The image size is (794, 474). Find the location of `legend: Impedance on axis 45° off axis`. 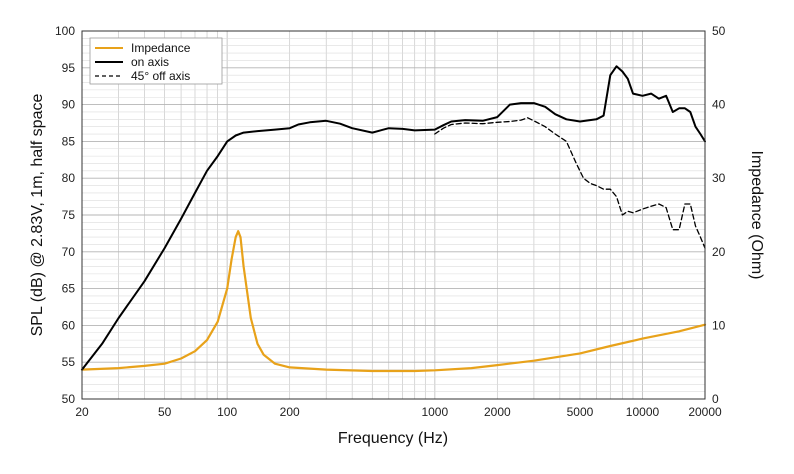

legend: Impedance on axis 45° off axis is located at coordinates (156, 61).